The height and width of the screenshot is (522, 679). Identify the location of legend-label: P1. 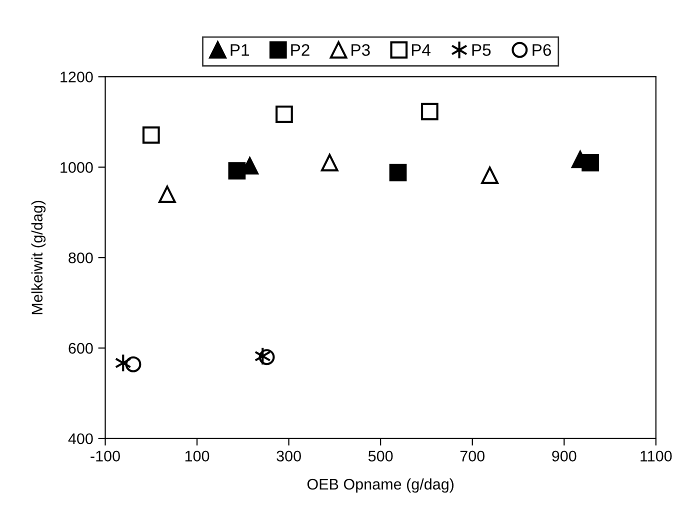
(239, 50).